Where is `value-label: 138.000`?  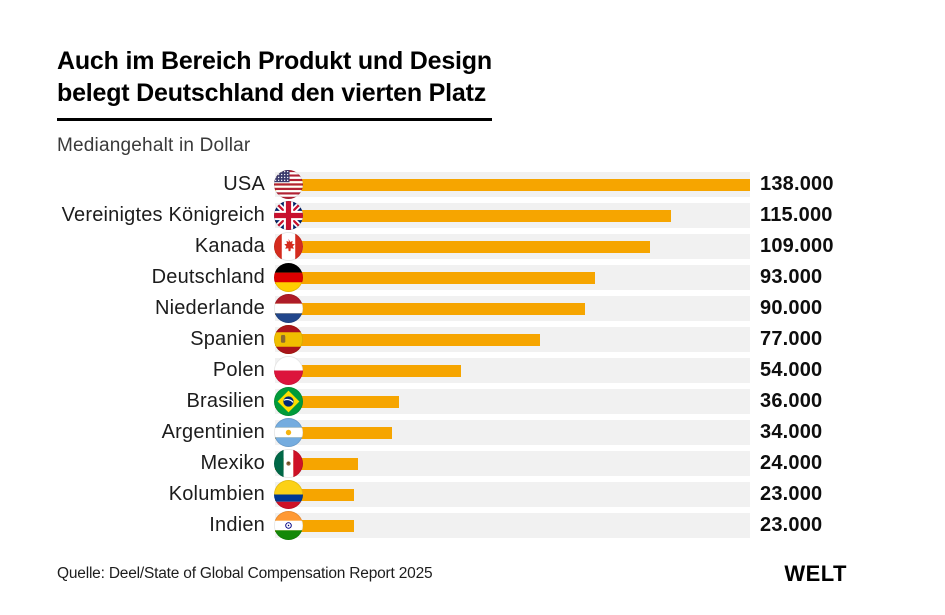 value-label: 138.000 is located at coordinates (797, 184).